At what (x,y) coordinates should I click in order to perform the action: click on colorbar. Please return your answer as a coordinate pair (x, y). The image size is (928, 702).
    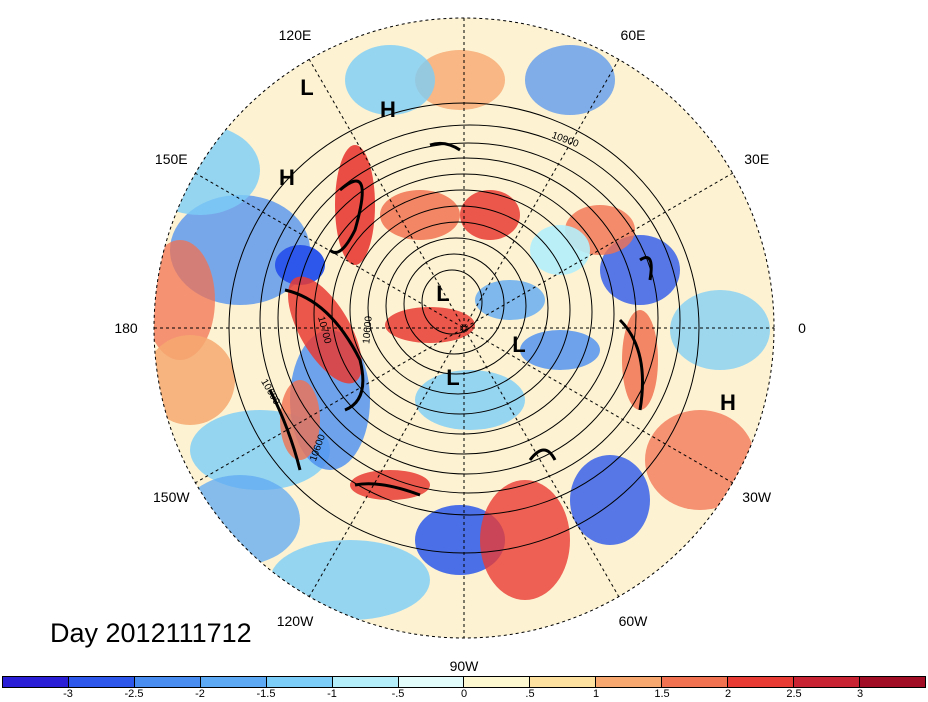
    Looking at the image, I should click on (464, 682).